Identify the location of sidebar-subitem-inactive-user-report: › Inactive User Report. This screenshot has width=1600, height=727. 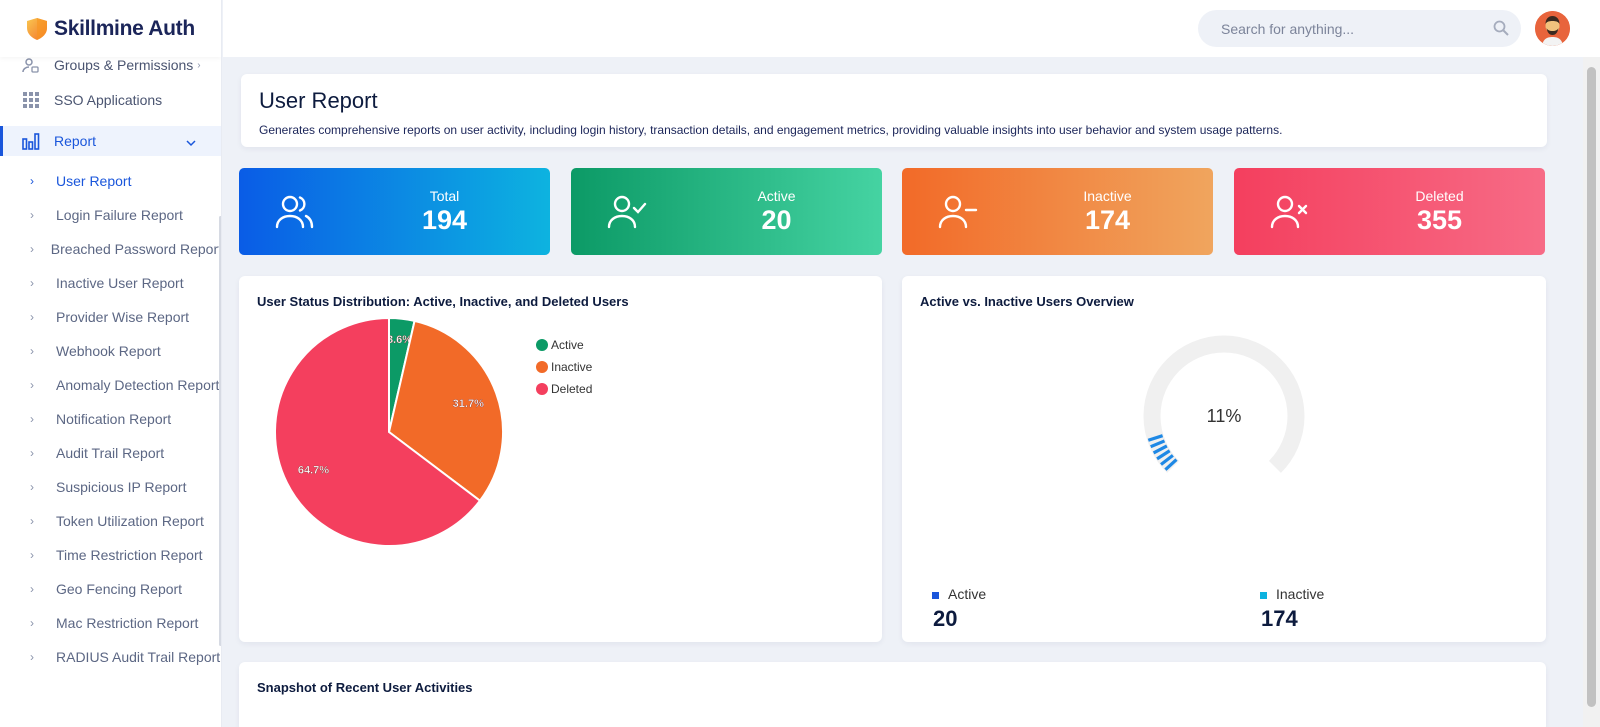
(110, 283).